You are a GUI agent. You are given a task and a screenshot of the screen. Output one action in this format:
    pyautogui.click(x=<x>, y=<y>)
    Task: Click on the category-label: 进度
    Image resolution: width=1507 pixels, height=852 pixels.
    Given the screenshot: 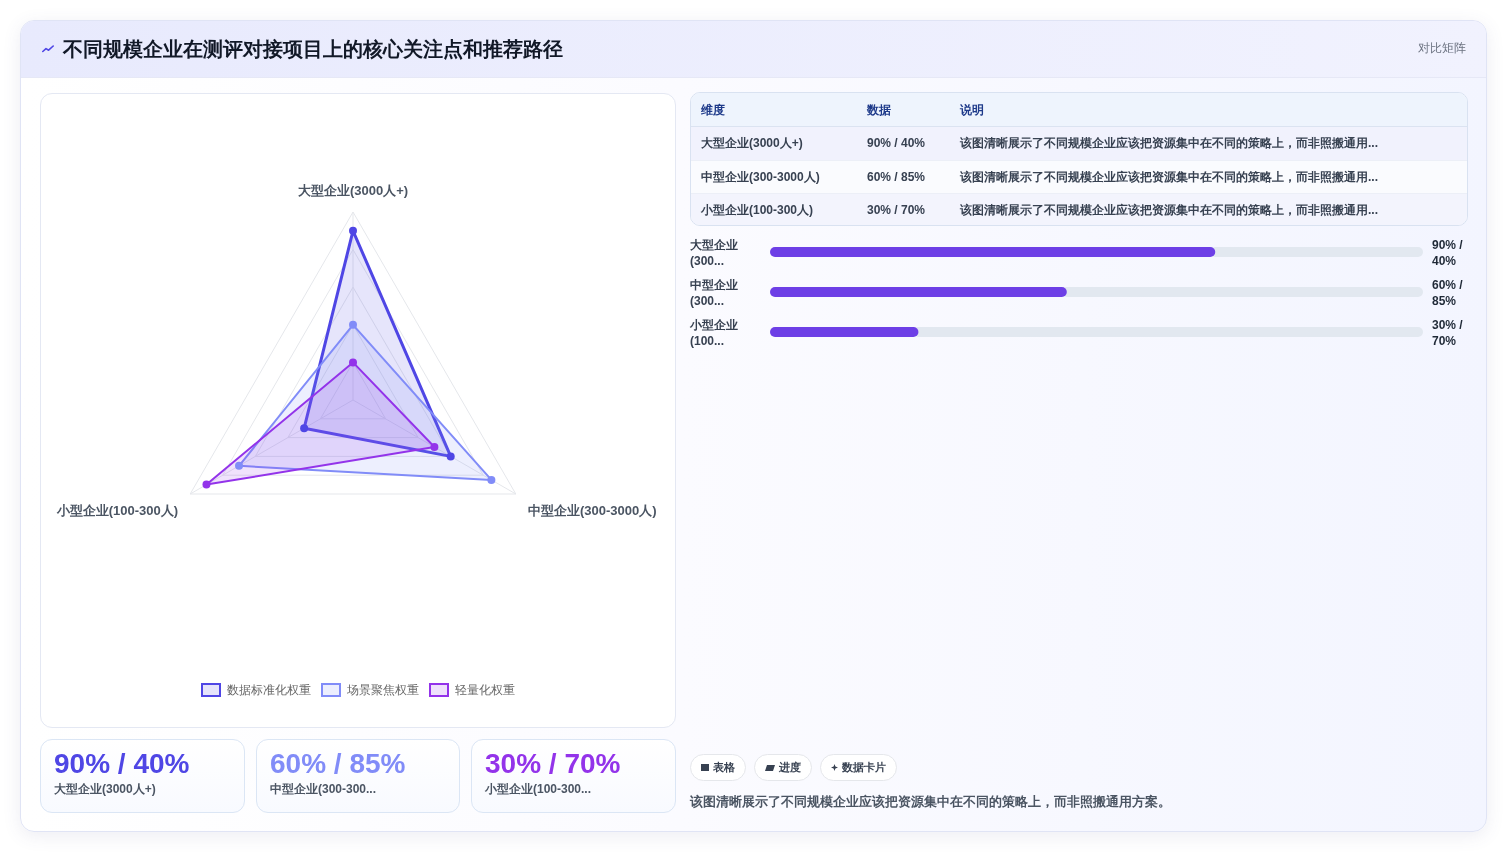 What is the action you would take?
    pyautogui.click(x=790, y=767)
    